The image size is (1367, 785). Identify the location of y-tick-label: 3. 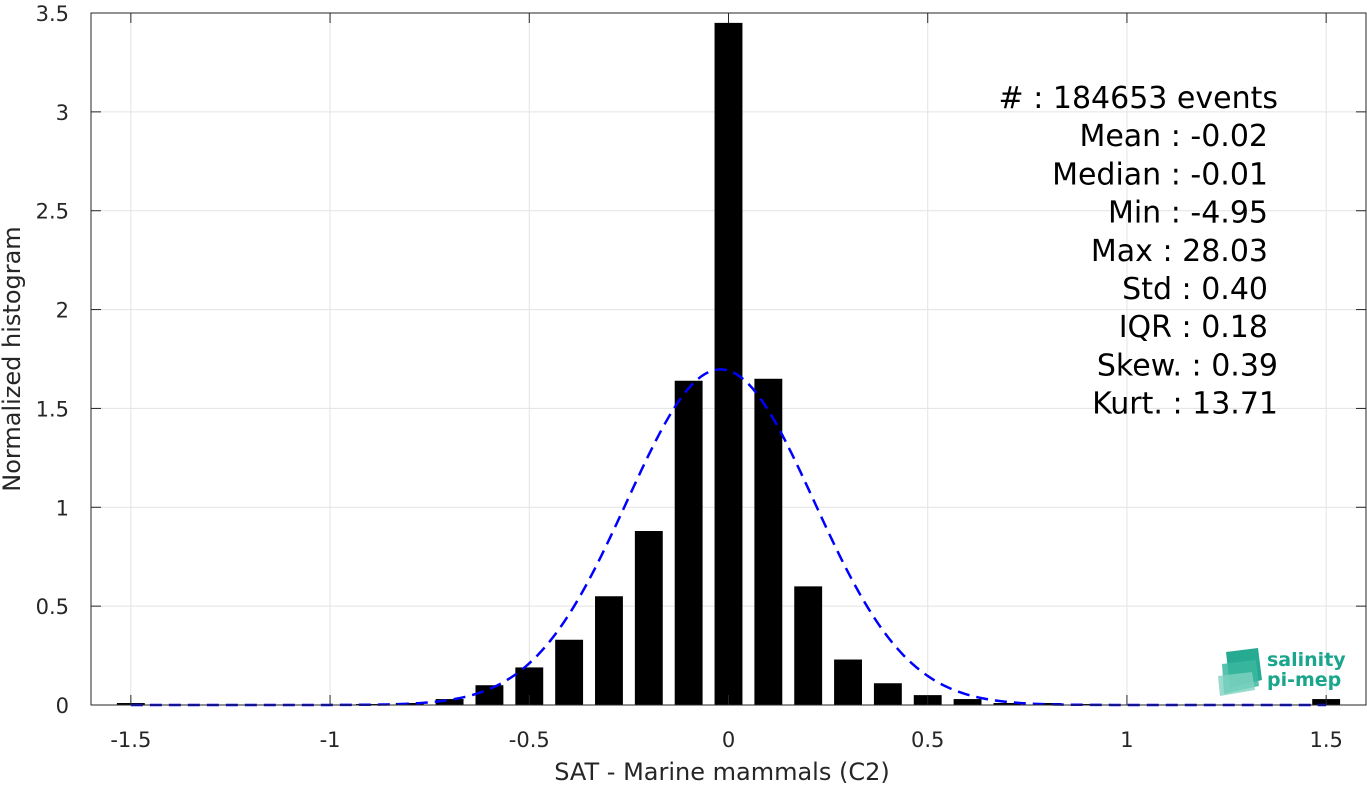
(62, 113).